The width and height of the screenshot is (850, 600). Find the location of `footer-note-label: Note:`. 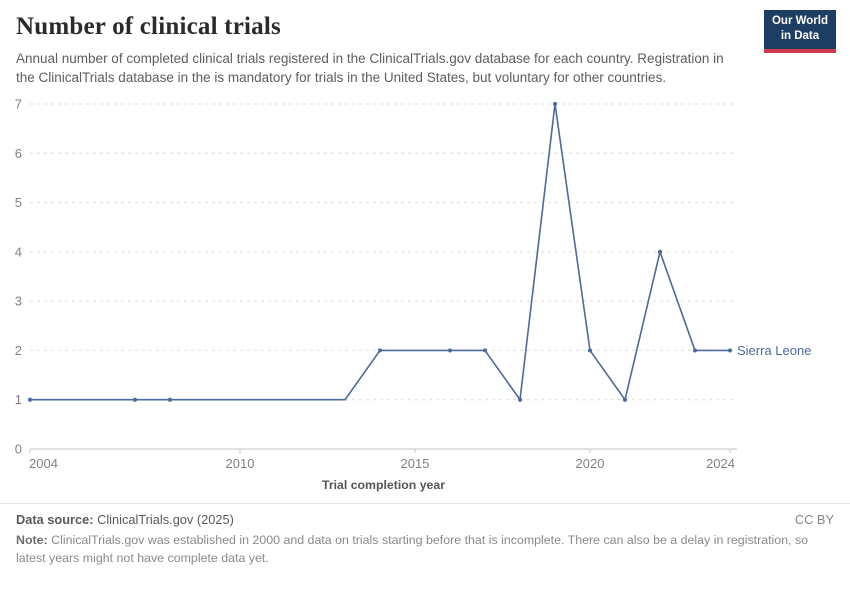

footer-note-label: Note: is located at coordinates (32, 540).